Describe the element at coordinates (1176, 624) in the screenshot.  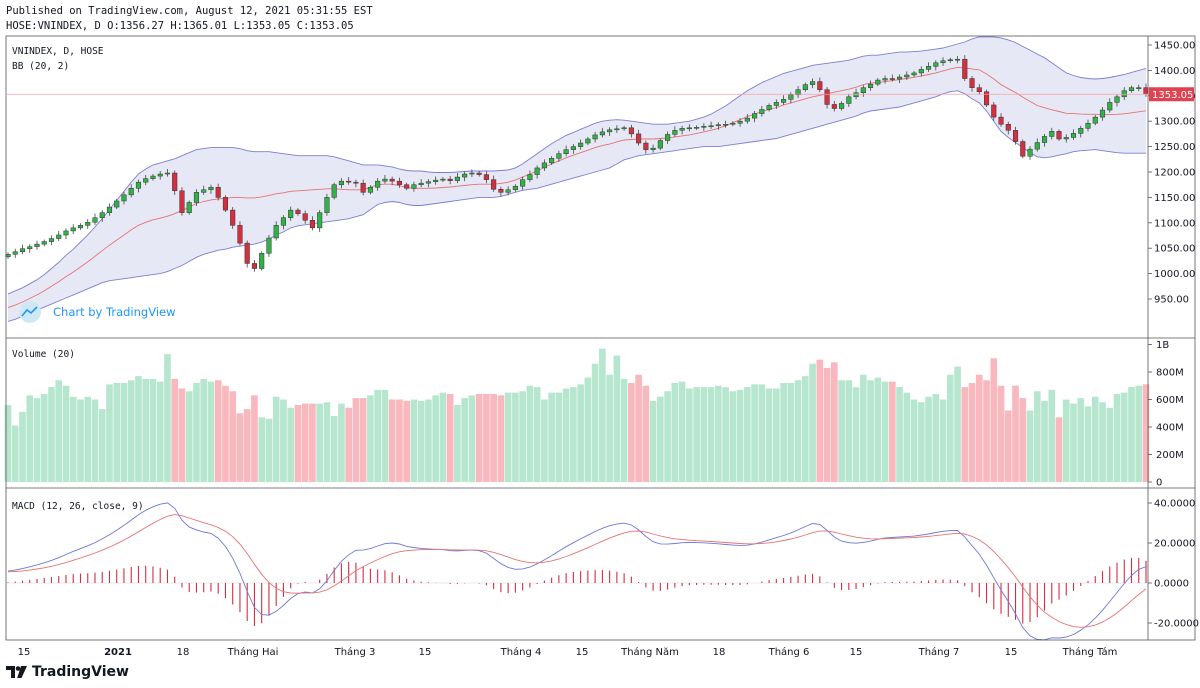
I see `macd-tick-label: -20.0000` at that location.